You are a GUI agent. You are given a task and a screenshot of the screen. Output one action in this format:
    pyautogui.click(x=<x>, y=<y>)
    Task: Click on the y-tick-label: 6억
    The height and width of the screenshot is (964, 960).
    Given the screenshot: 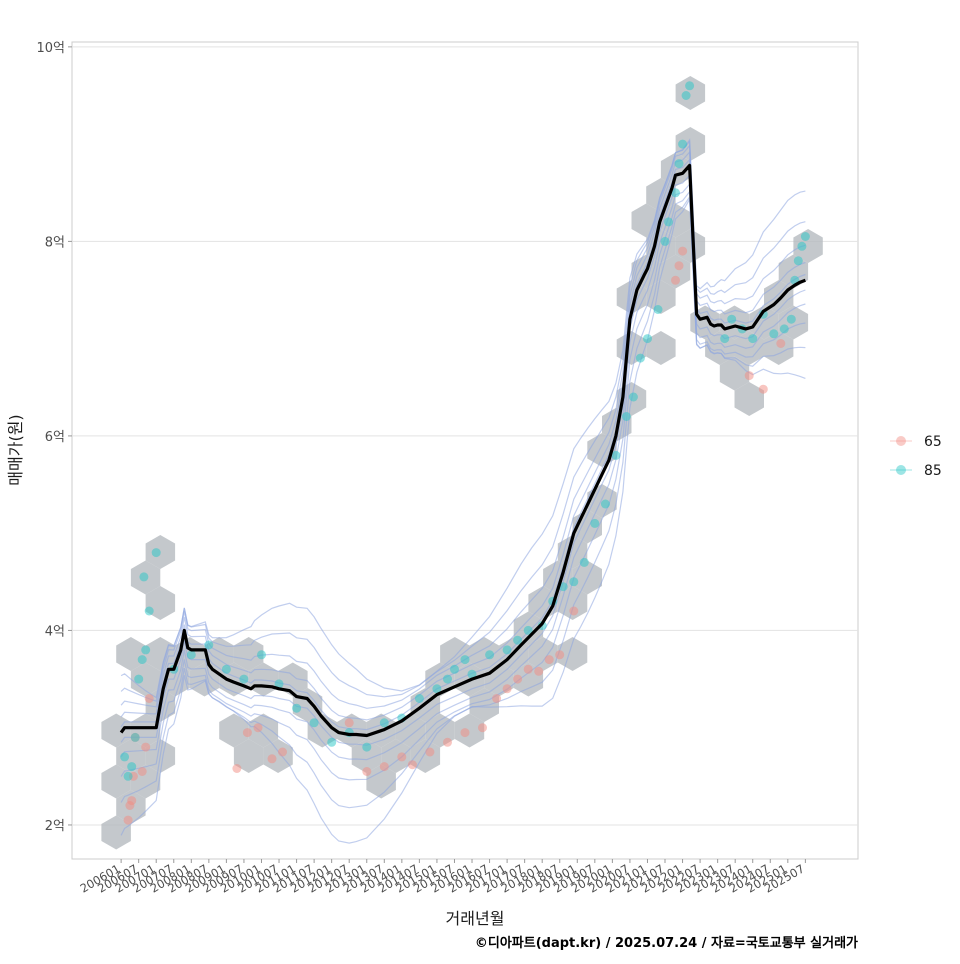 What is the action you would take?
    pyautogui.click(x=55, y=437)
    